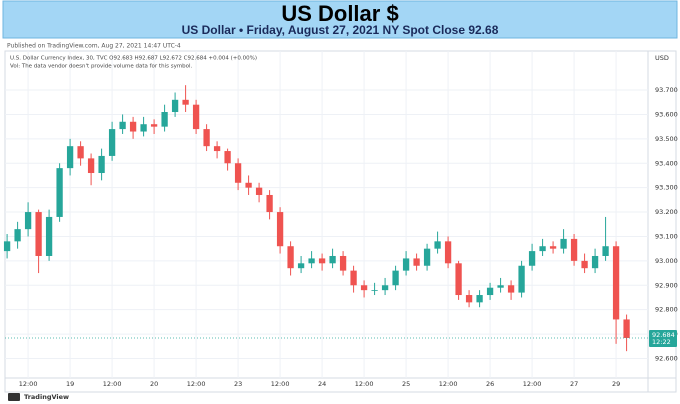 Image resolution: width=680 pixels, height=404 pixels. What do you see at coordinates (616, 384) in the screenshot?
I see `x-tick-label: 29` at bounding box center [616, 384].